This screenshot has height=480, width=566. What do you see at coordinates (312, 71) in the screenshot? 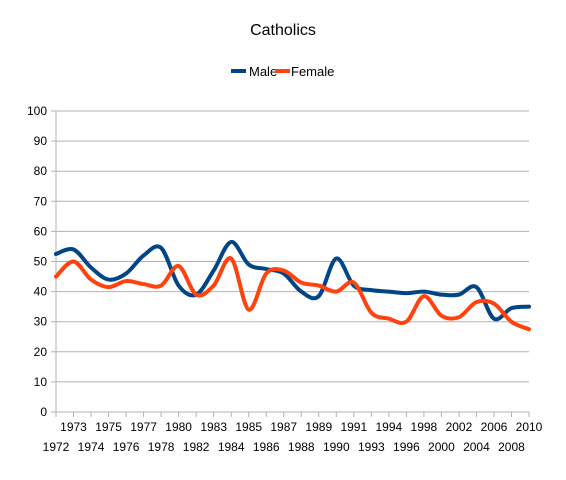
I see `legend-label-female: Female` at bounding box center [312, 71].